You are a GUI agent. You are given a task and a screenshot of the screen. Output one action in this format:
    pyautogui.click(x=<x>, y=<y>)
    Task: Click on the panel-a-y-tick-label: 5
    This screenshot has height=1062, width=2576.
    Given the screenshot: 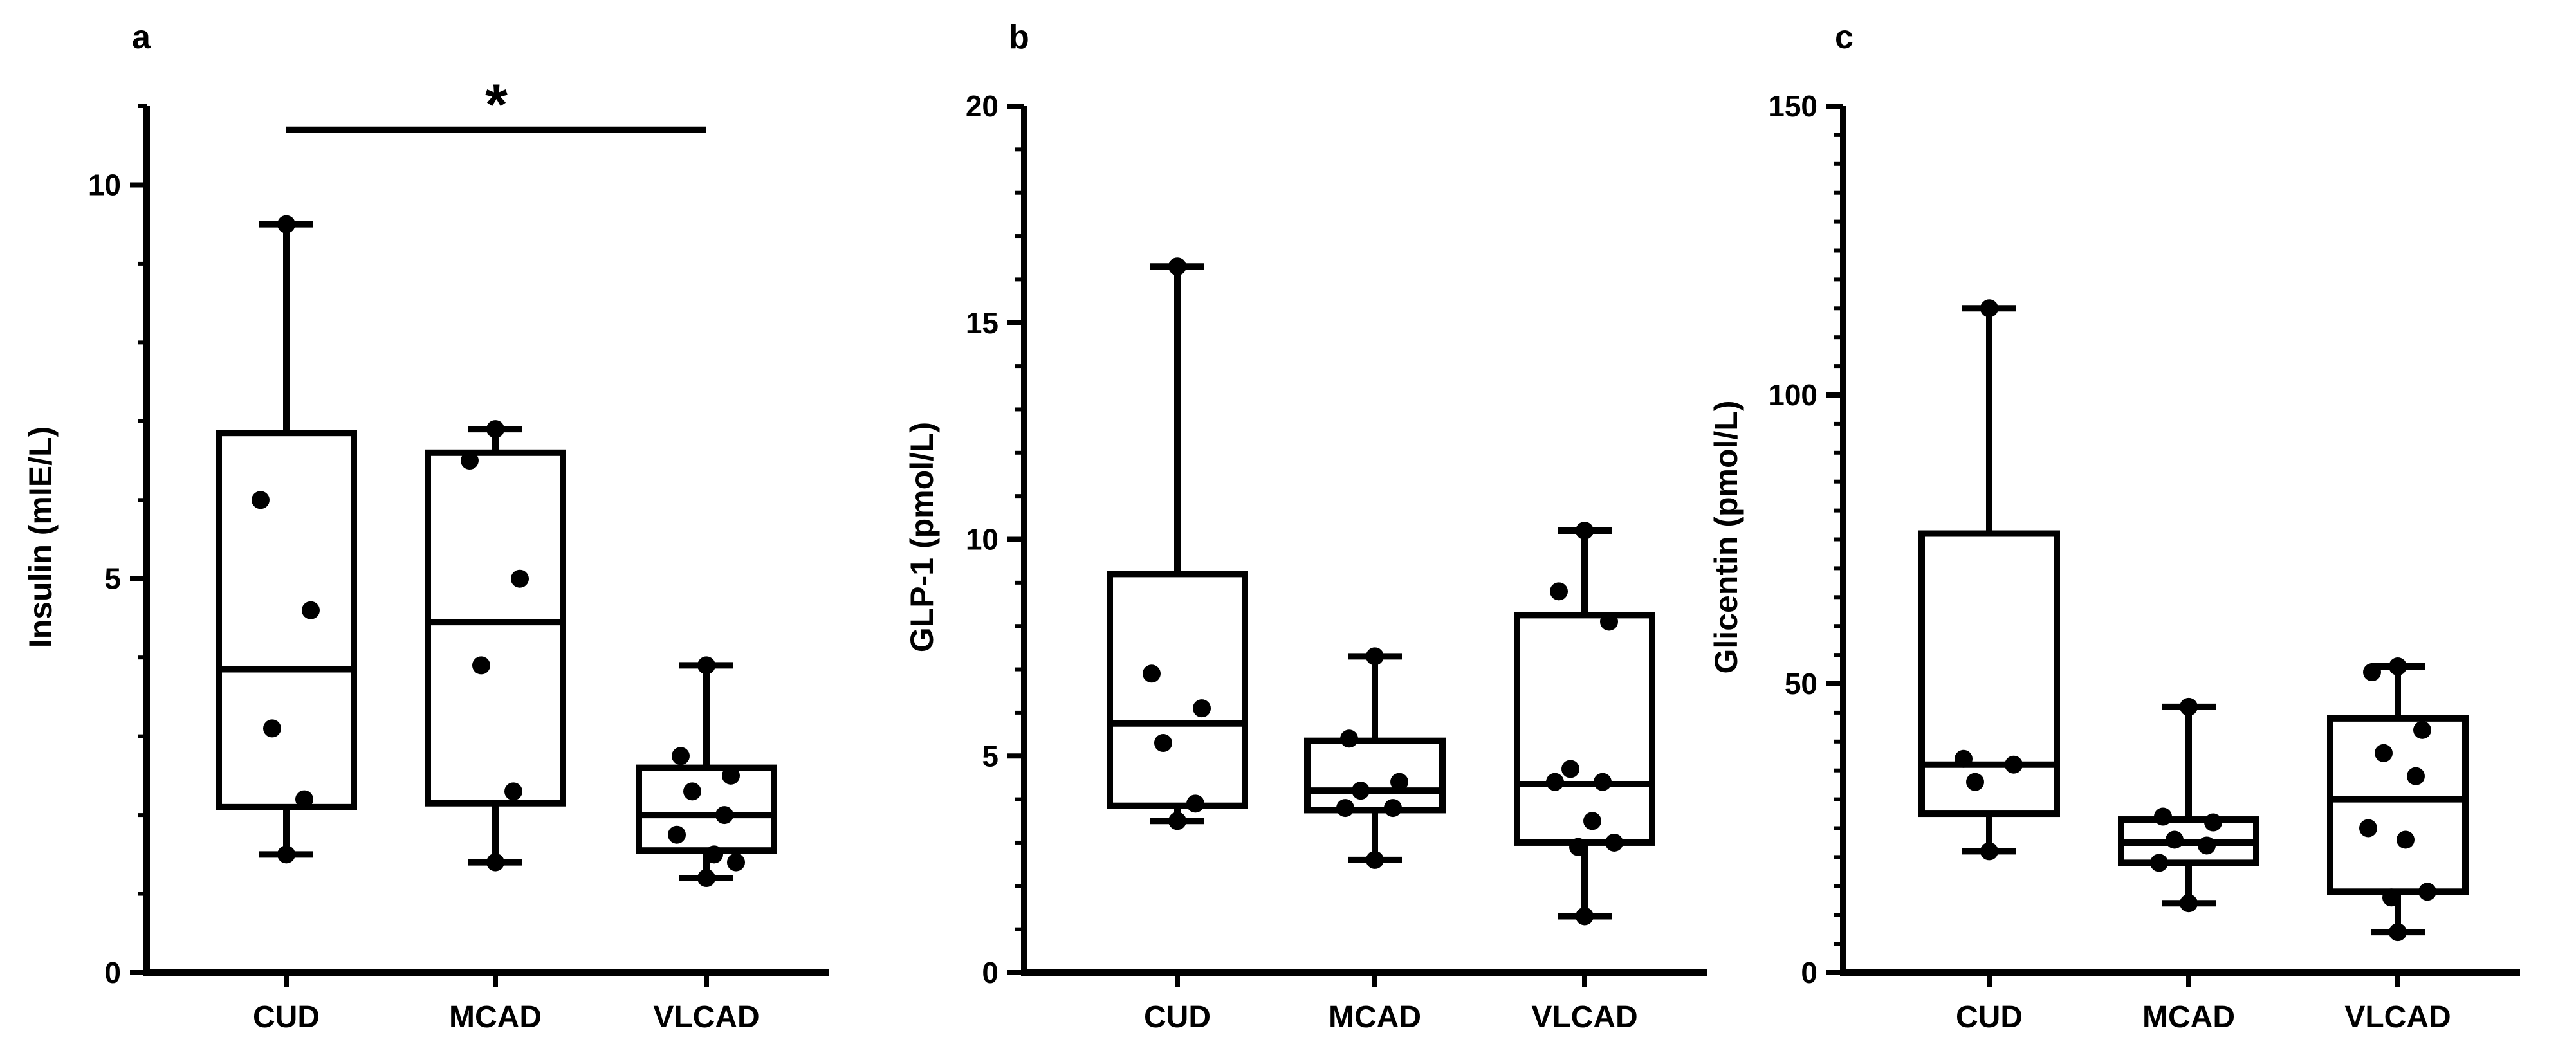 What is the action you would take?
    pyautogui.click(x=112, y=579)
    